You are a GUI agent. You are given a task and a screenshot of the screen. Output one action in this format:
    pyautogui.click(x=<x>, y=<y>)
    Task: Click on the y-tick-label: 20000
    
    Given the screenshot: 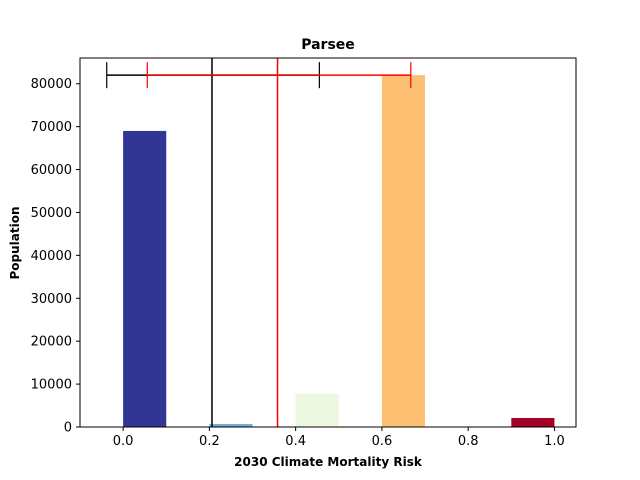 What is the action you would take?
    pyautogui.click(x=51, y=342)
    